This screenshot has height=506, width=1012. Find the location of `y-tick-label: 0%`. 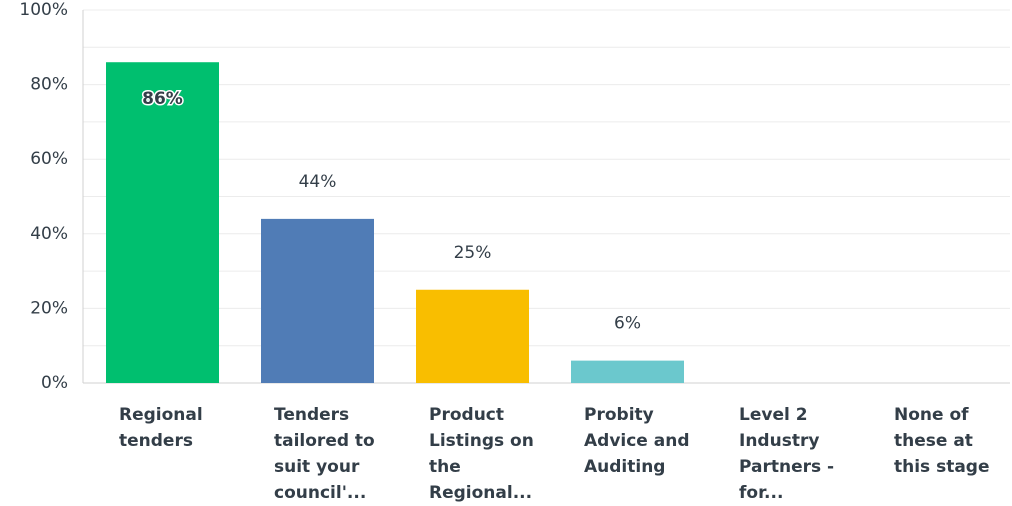

y-tick-label: 0% is located at coordinates (54, 383).